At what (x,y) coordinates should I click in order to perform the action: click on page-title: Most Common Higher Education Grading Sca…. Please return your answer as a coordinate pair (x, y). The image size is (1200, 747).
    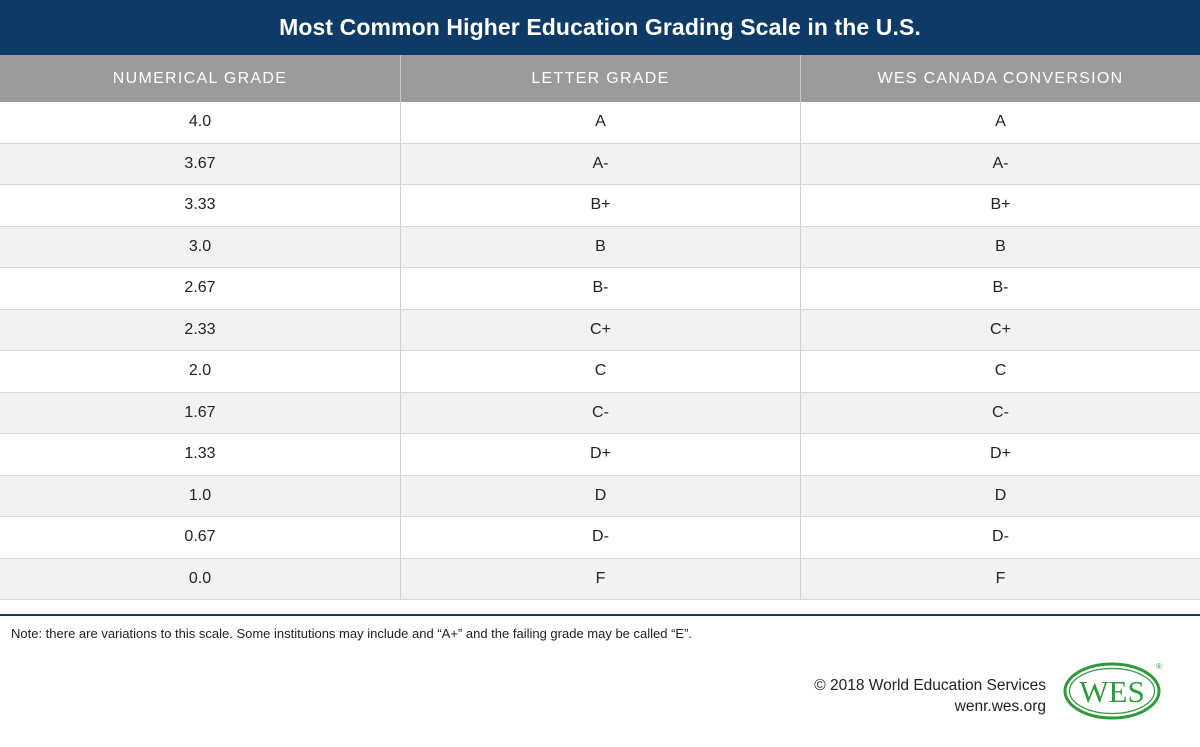
    Looking at the image, I should click on (600, 27).